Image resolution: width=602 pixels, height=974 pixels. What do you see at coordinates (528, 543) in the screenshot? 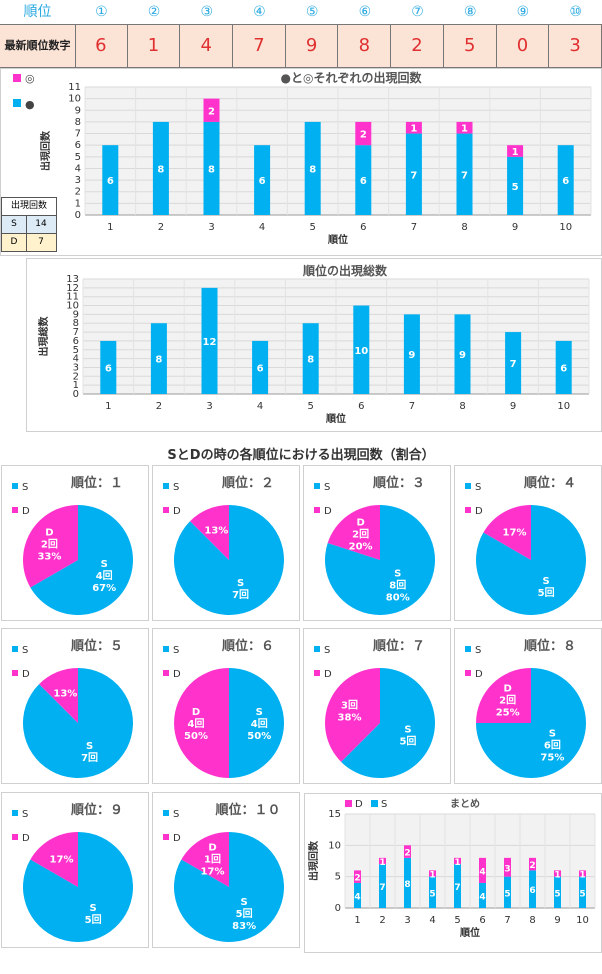
I see `pie-chart-panel: 順位：４ S D S 5回 17%` at bounding box center [528, 543].